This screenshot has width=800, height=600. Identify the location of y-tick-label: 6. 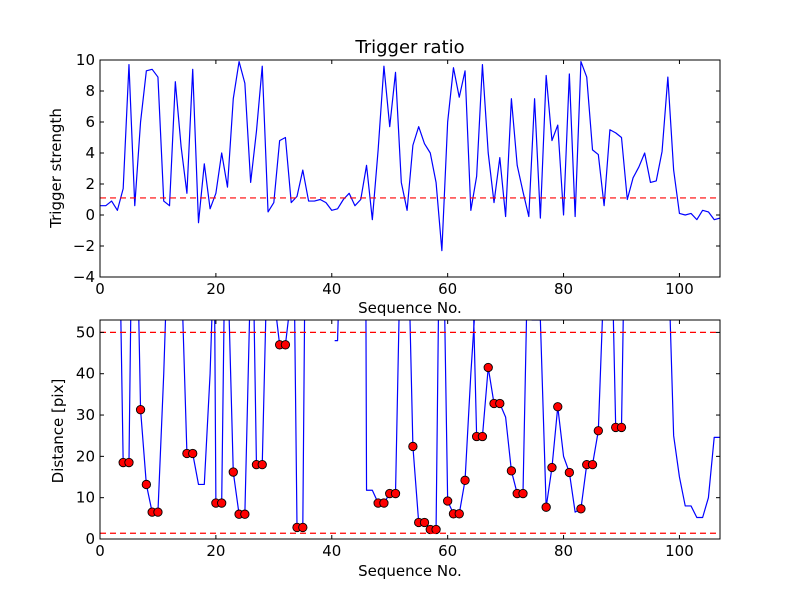
(90, 122).